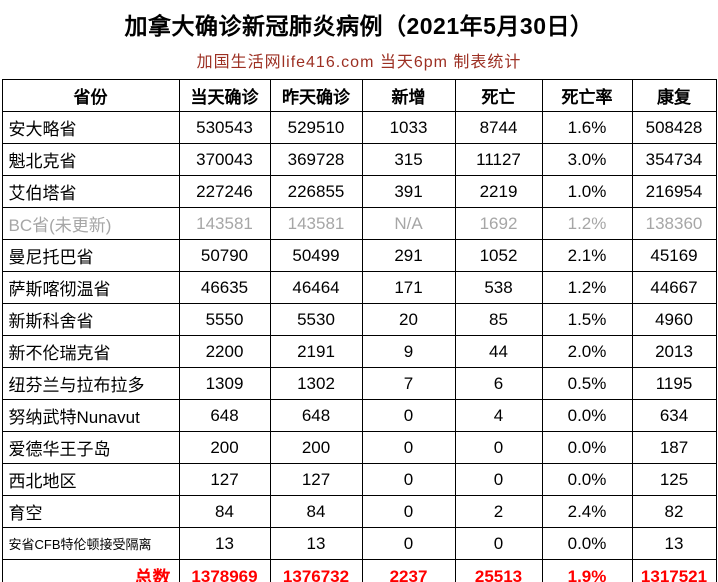 Image resolution: width=718 pixels, height=582 pixels. I want to click on table-row: 西北地区 127 127 0 0 0.0% 125, so click(359, 479).